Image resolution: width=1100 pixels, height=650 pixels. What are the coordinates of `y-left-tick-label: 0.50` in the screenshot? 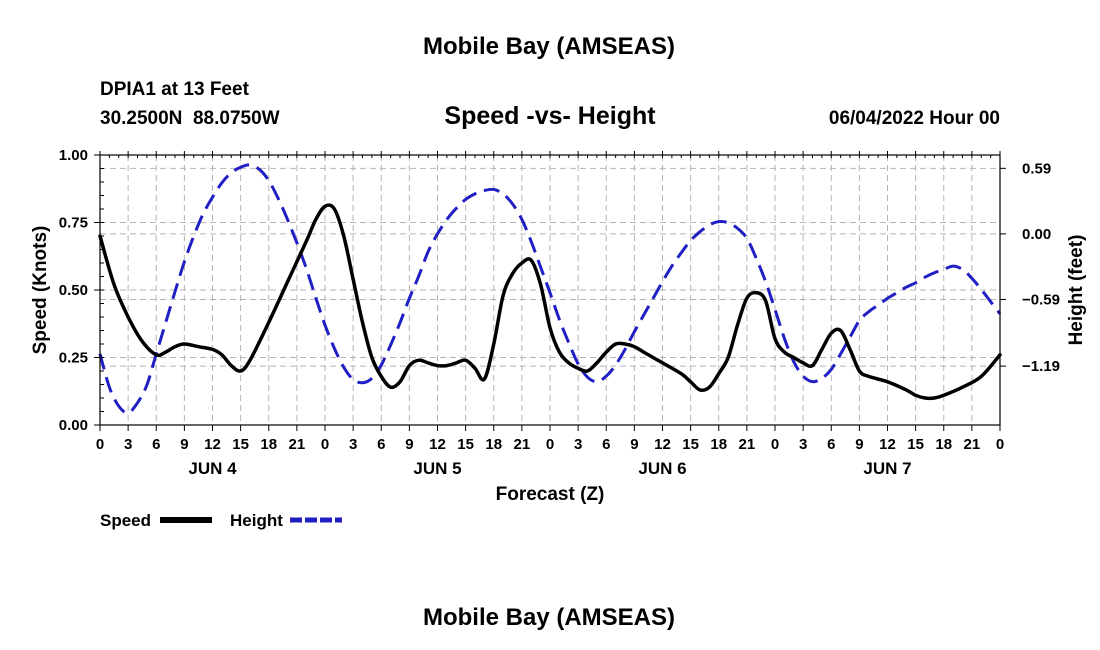 It's located at (73, 290).